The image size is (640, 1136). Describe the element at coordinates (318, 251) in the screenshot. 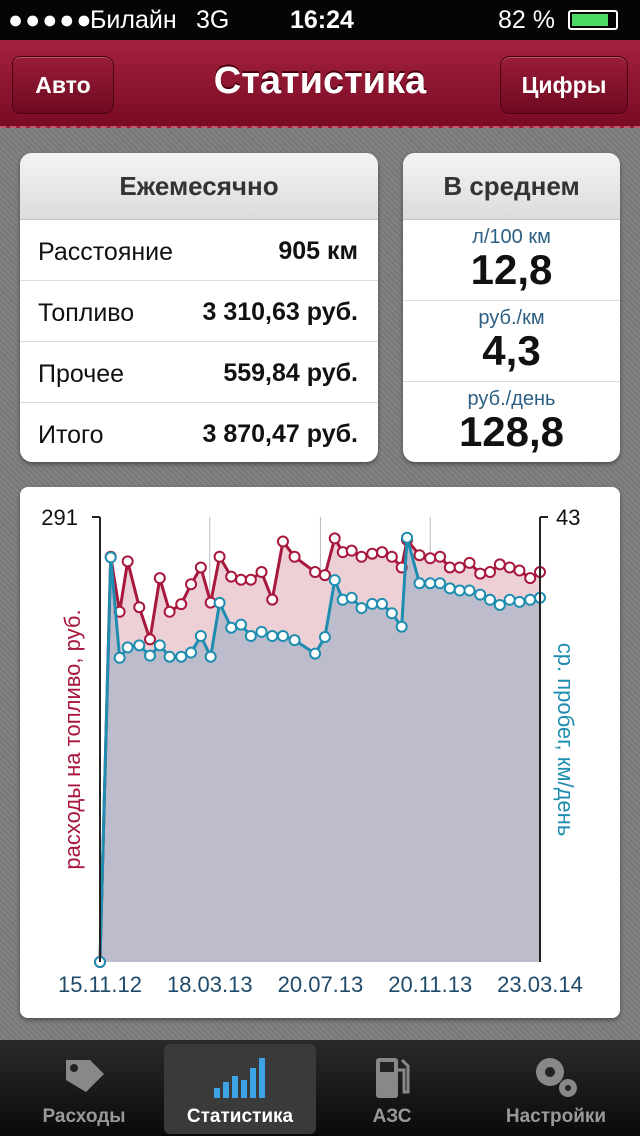

I see `row-value: 905 км` at that location.